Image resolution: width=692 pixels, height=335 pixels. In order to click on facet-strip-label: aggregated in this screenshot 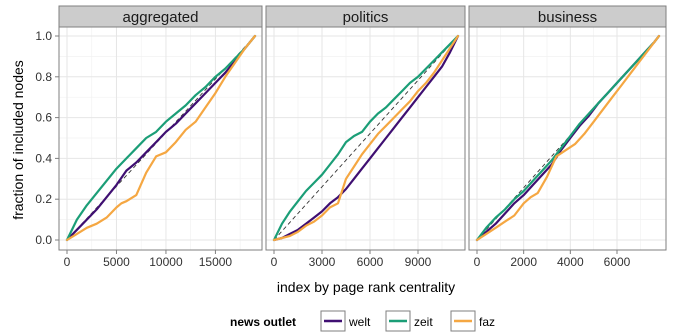, I will do `click(161, 17)`.